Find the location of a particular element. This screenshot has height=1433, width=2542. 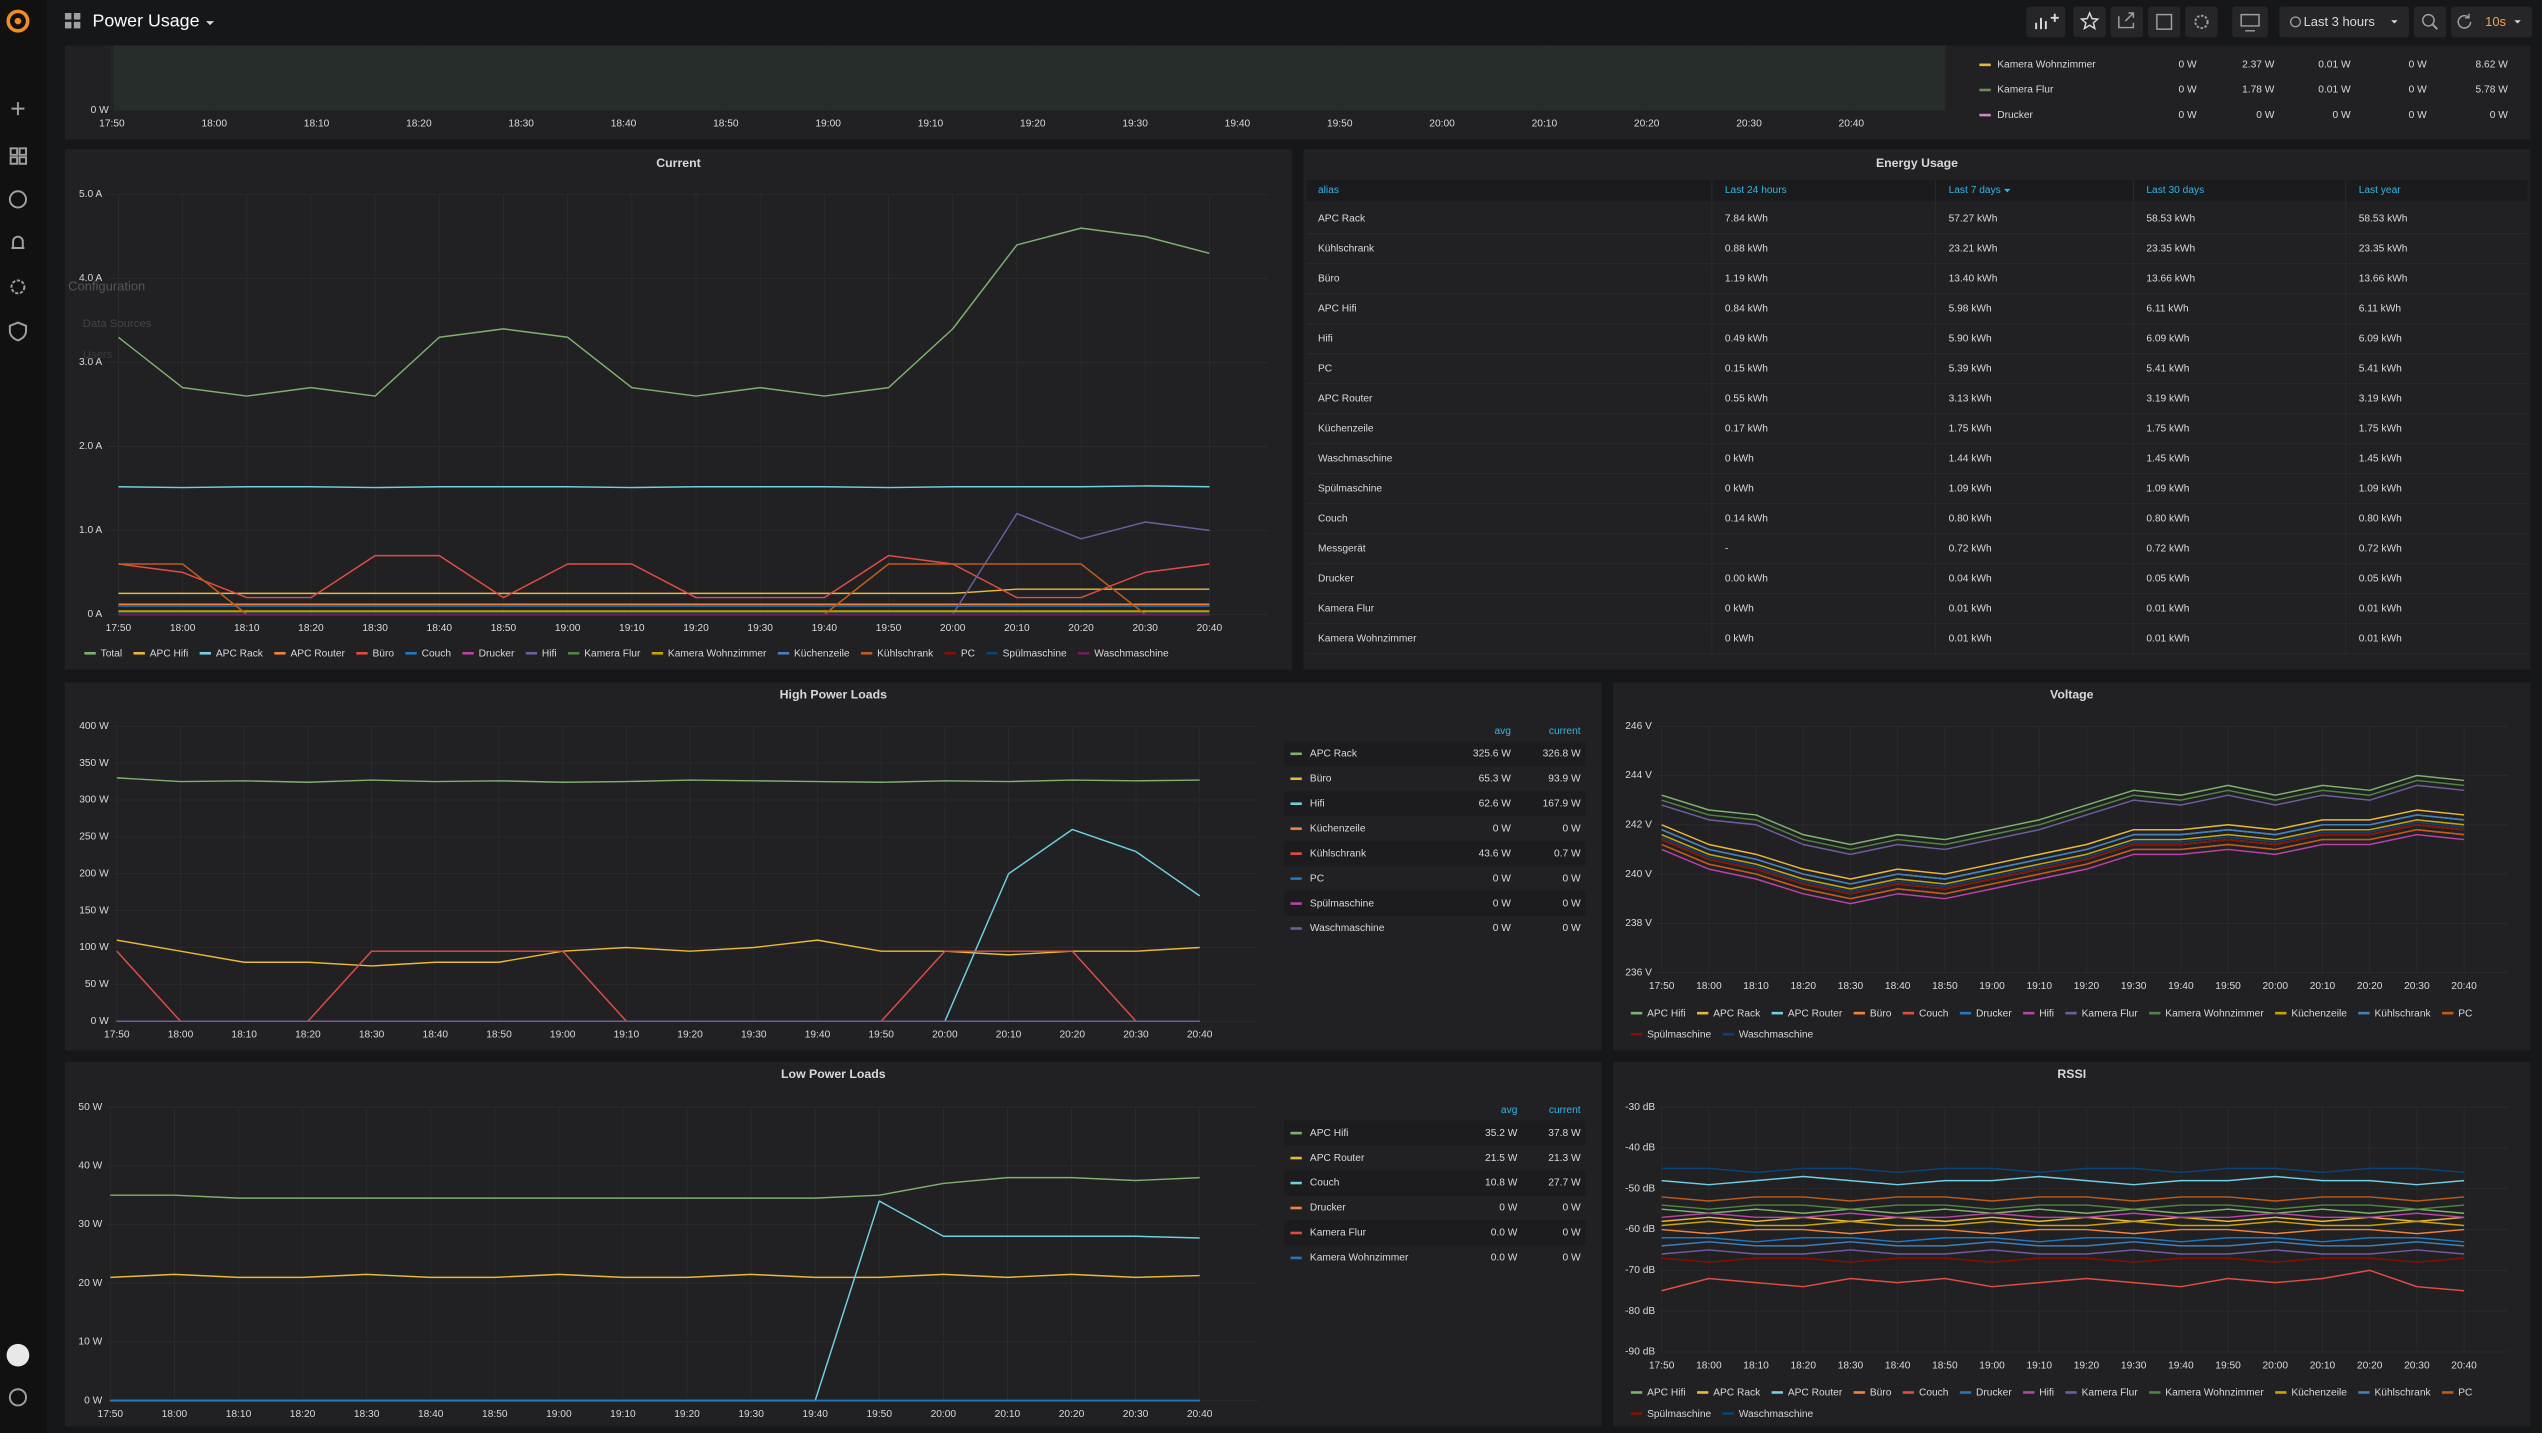

panel-title: High Power Loads is located at coordinates (833, 695).